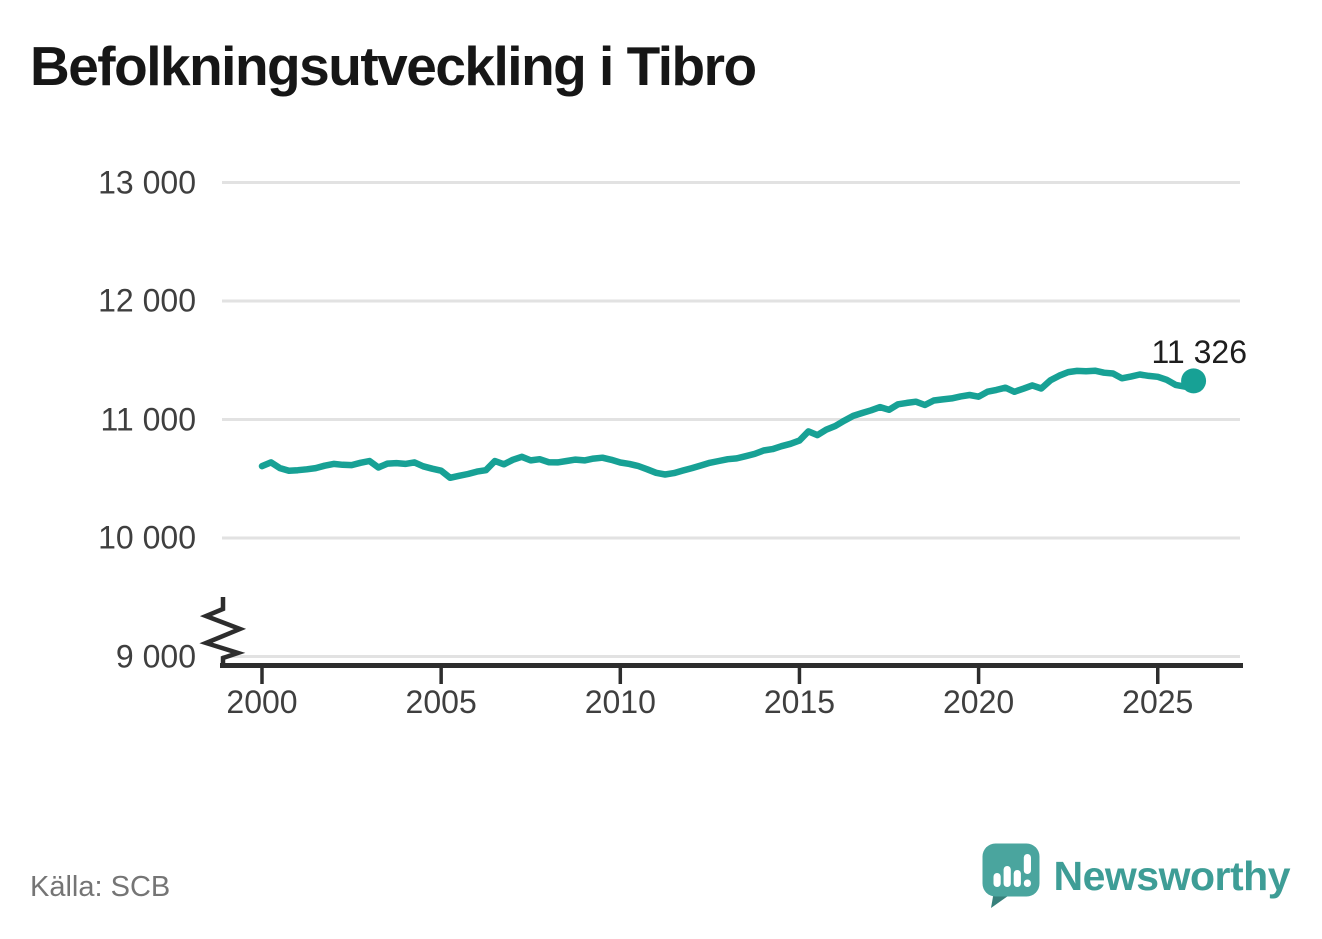 The width and height of the screenshot is (1322, 939). Describe the element at coordinates (727, 424) in the screenshot. I see `population-line` at that location.